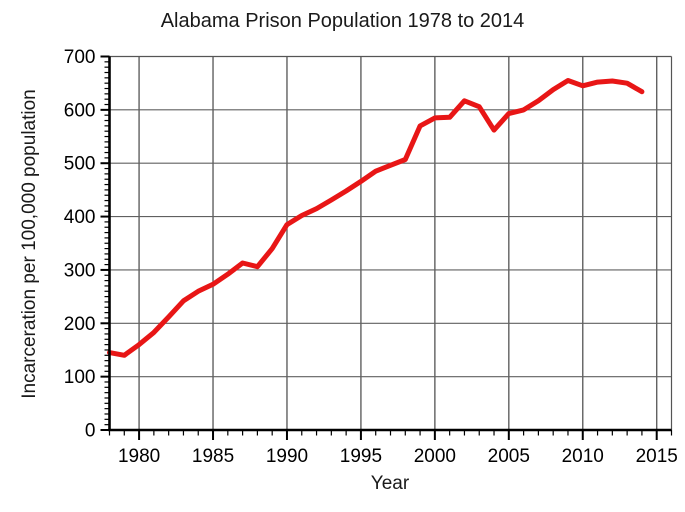  I want to click on y-tick-label: 0, so click(90, 431).